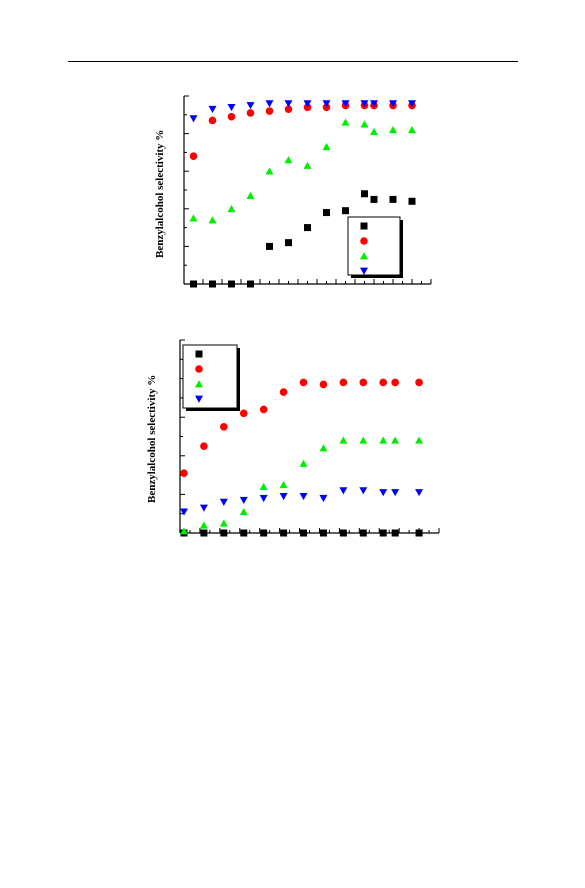 This screenshot has height=888, width=585. What do you see at coordinates (293, 61) in the screenshot?
I see `page-header-rule` at bounding box center [293, 61].